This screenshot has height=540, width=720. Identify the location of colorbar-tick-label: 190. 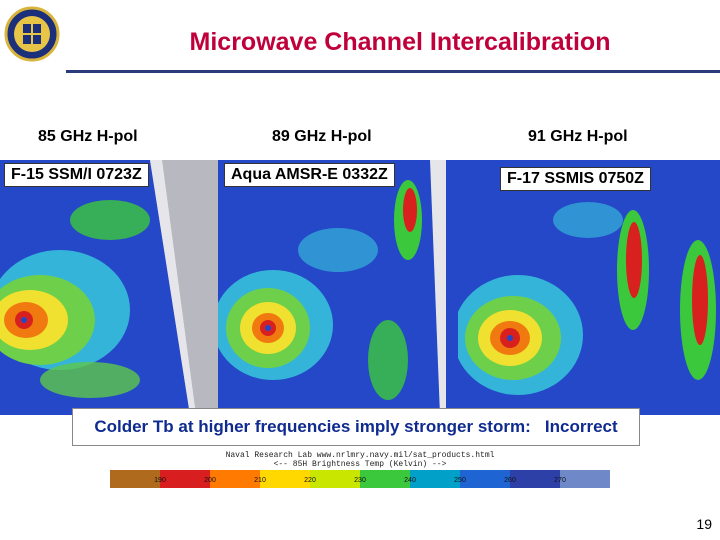
(160, 480).